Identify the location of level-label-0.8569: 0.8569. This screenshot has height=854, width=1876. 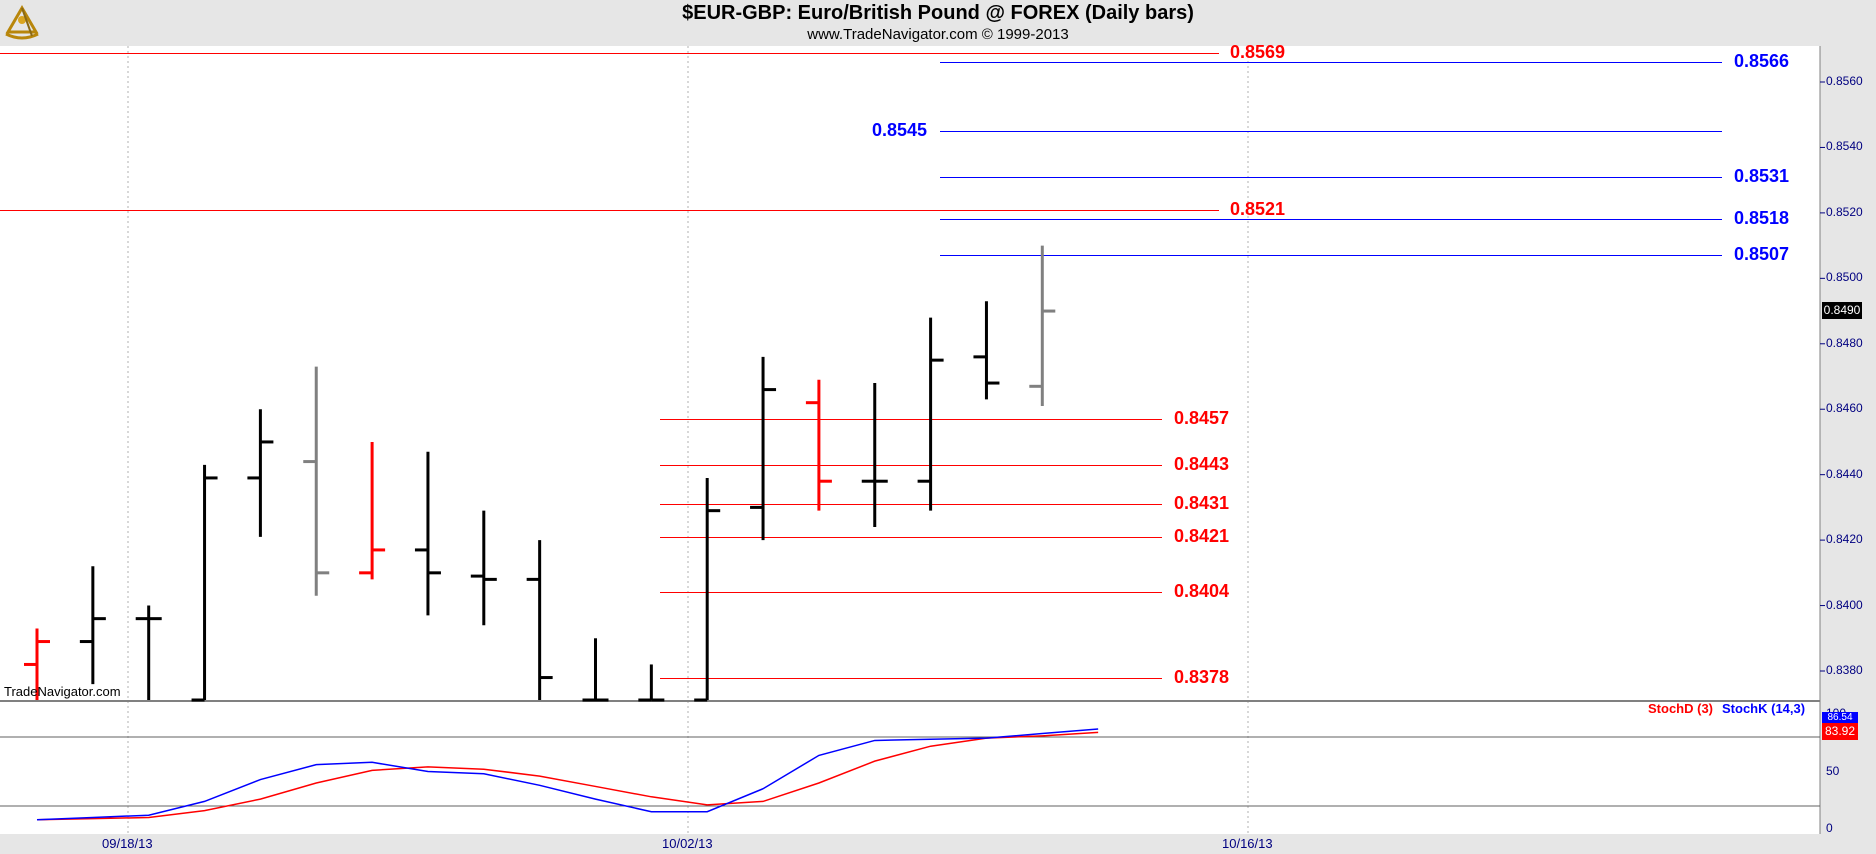
(1258, 51).